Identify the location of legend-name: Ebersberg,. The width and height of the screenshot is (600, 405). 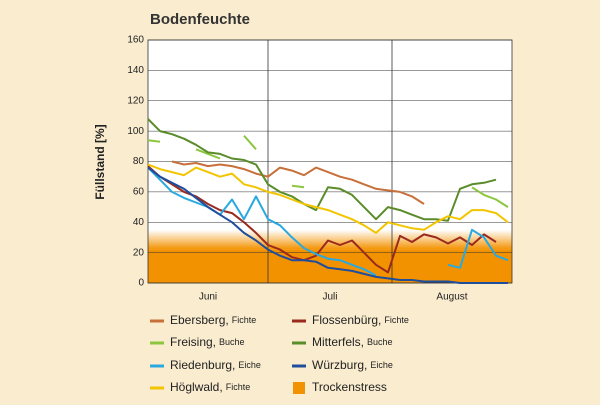
(199, 320).